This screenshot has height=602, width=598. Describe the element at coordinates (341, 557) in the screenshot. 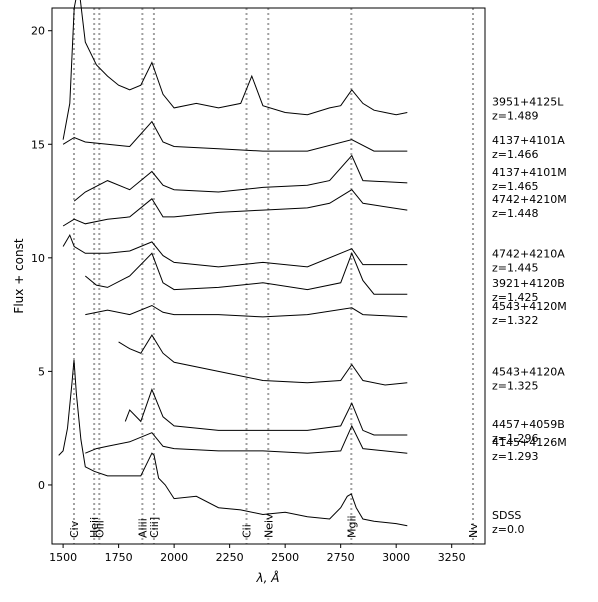

I see `x-tick-label-5: 2750` at that location.